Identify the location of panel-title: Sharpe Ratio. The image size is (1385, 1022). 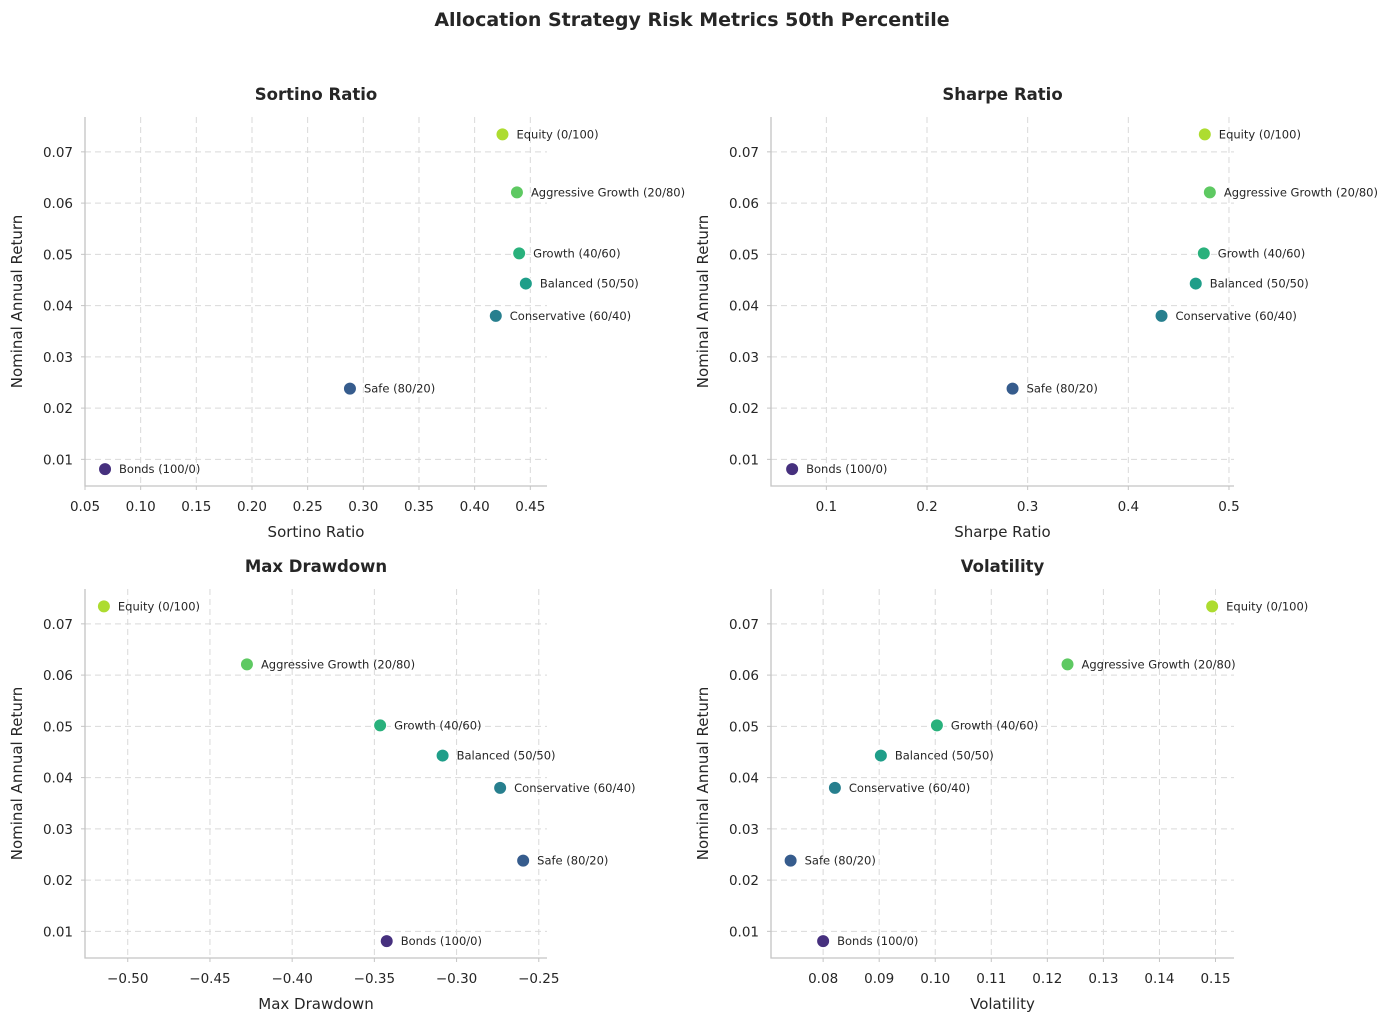
(1002, 94).